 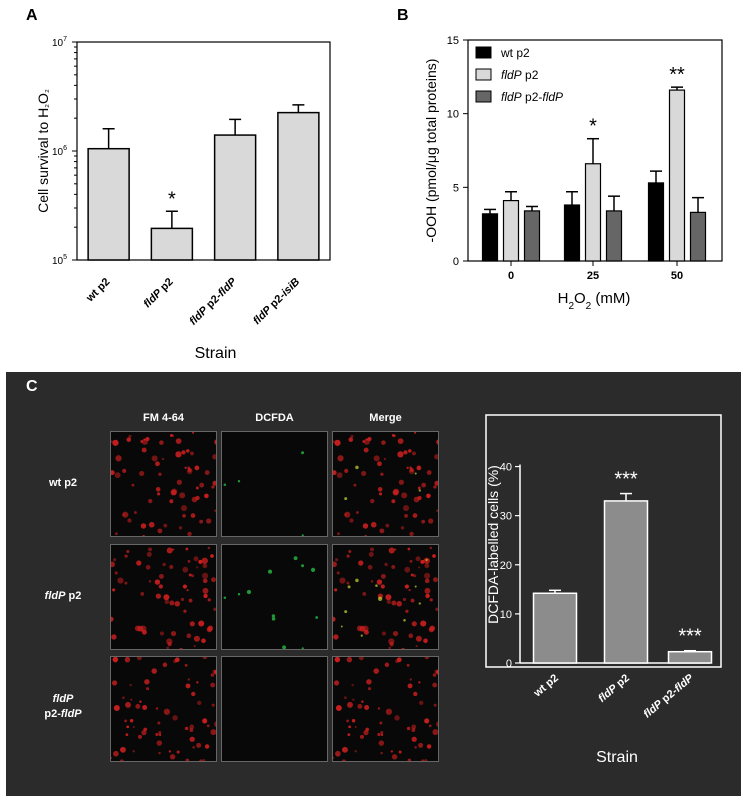 What do you see at coordinates (453, 115) in the screenshot?
I see `panel-b-ytick-label: 10` at bounding box center [453, 115].